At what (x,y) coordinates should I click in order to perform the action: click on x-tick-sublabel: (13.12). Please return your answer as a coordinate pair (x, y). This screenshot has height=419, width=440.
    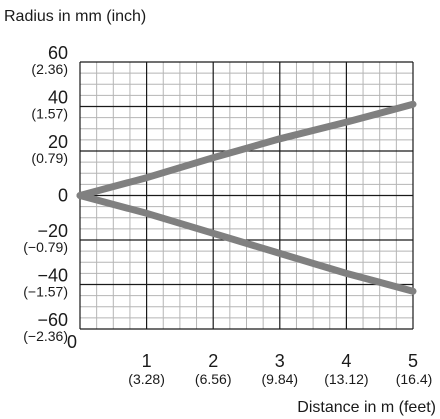
    Looking at the image, I should click on (346, 379).